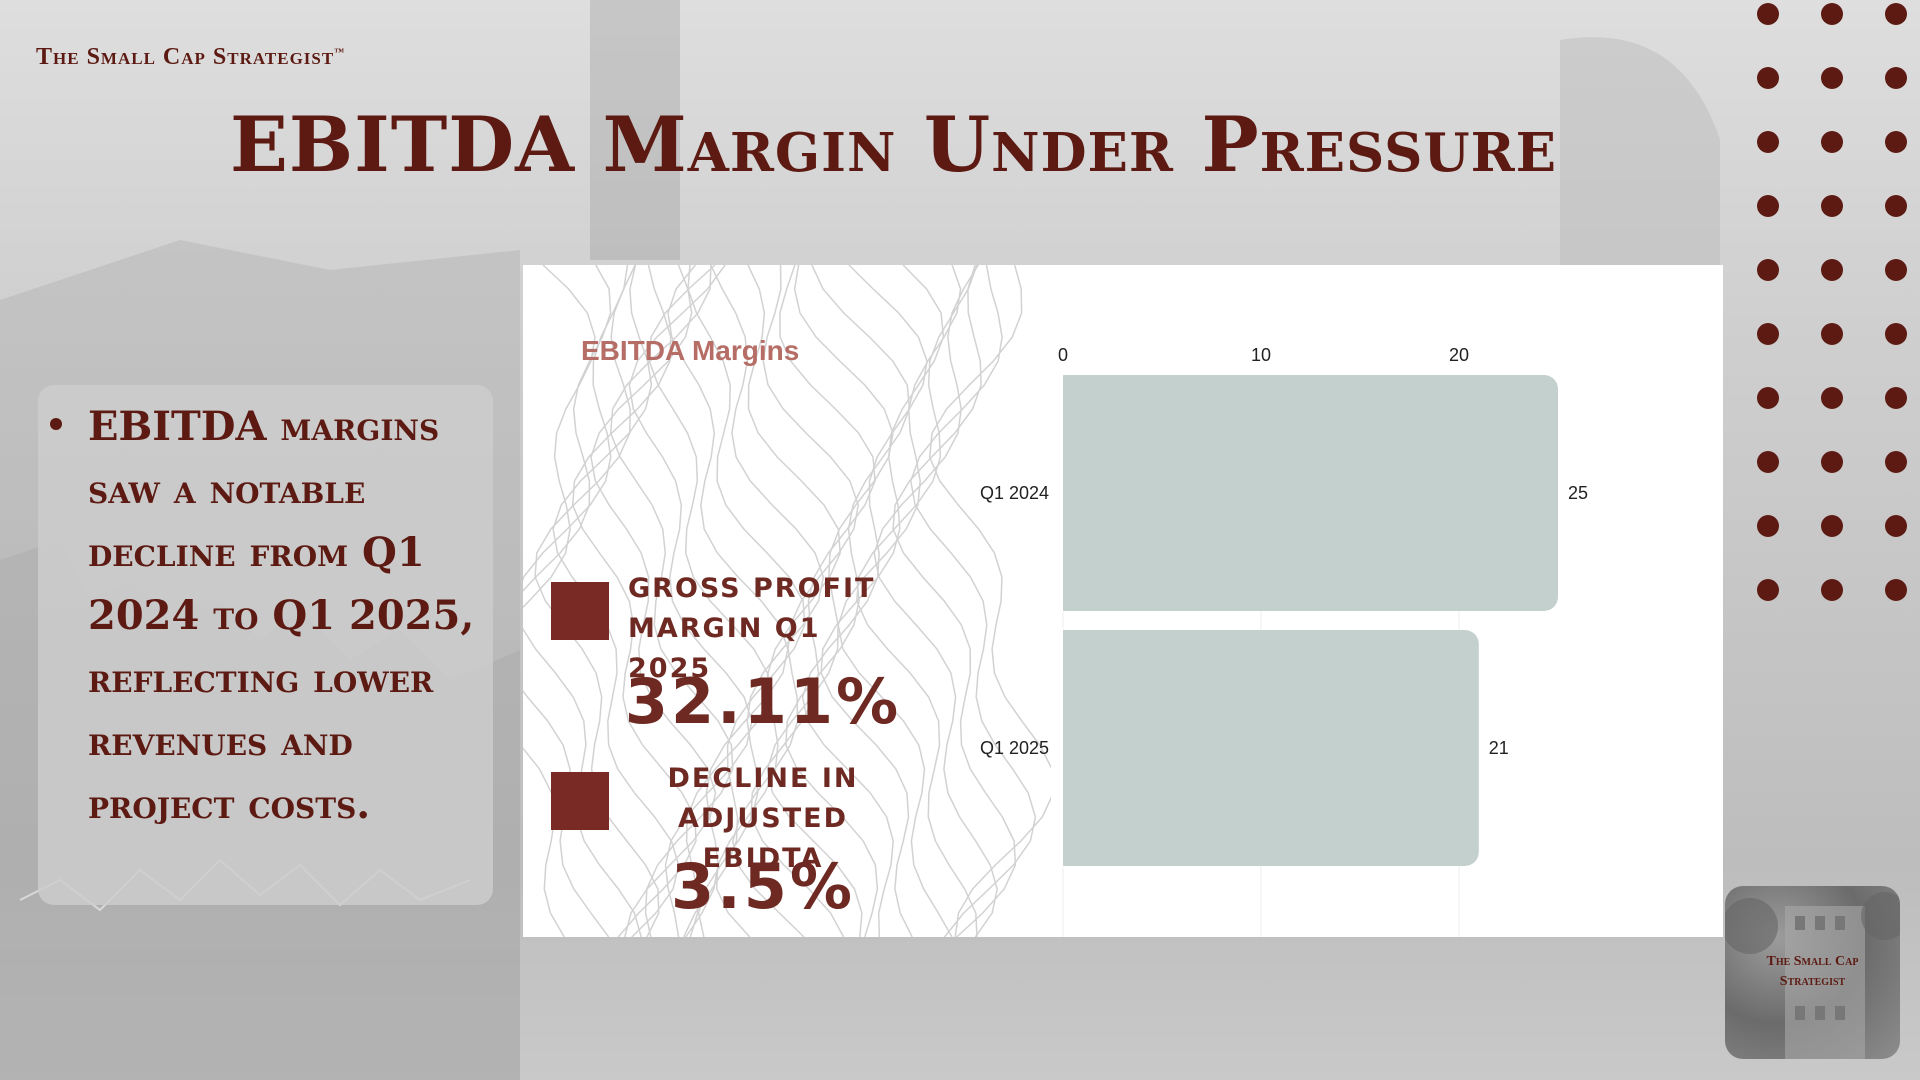 This screenshot has width=1920, height=1080. I want to click on corner-logo-line1: The Small Cap, so click(1812, 961).